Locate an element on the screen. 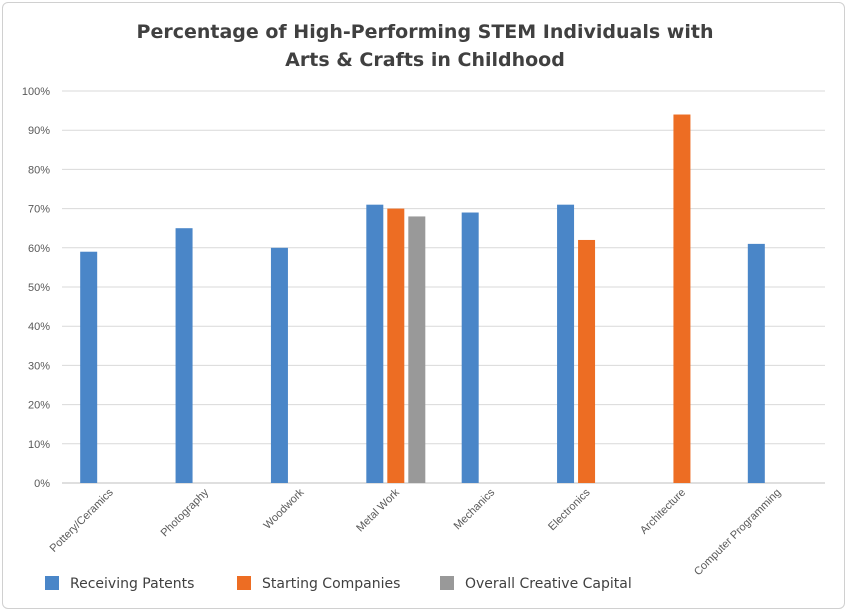 The width and height of the screenshot is (849, 613). legend-label: Overall Creative Capital is located at coordinates (548, 584).